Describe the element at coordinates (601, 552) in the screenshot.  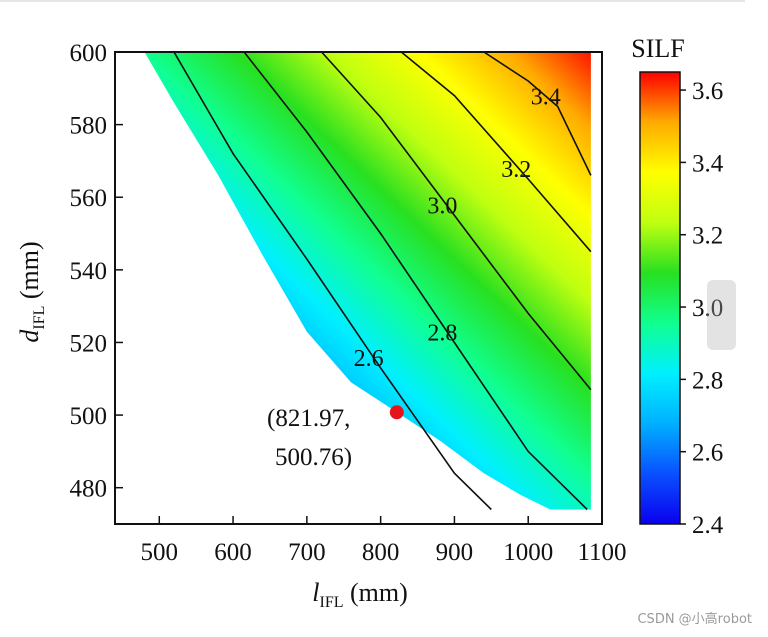
I see `x-tick-label: 1100` at that location.